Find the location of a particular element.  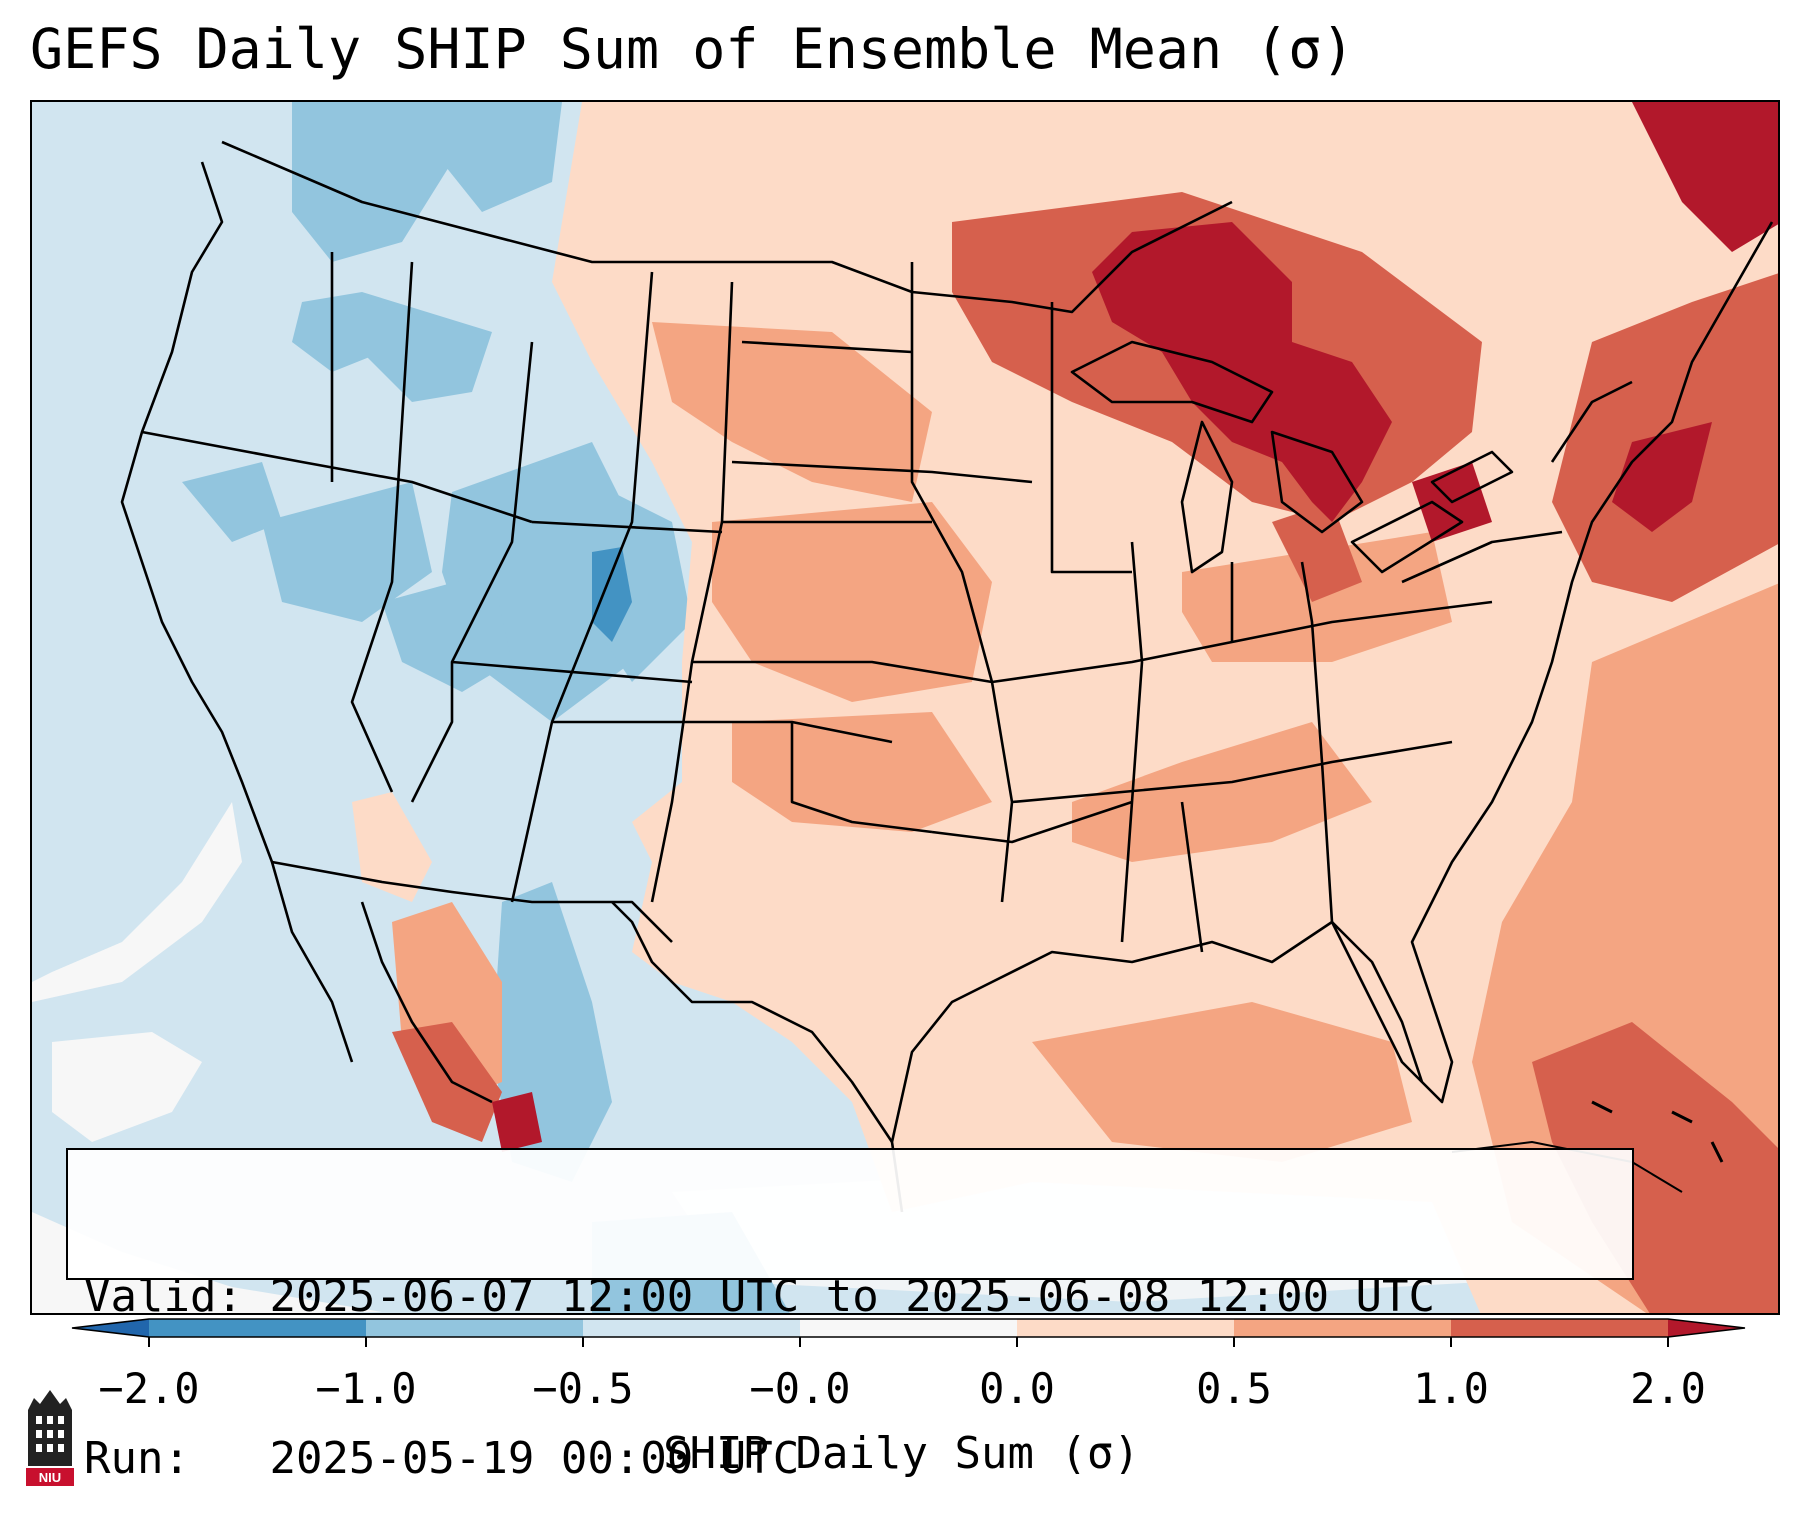

colorbar-tick-label: 2.0 is located at coordinates (1668, 1388).